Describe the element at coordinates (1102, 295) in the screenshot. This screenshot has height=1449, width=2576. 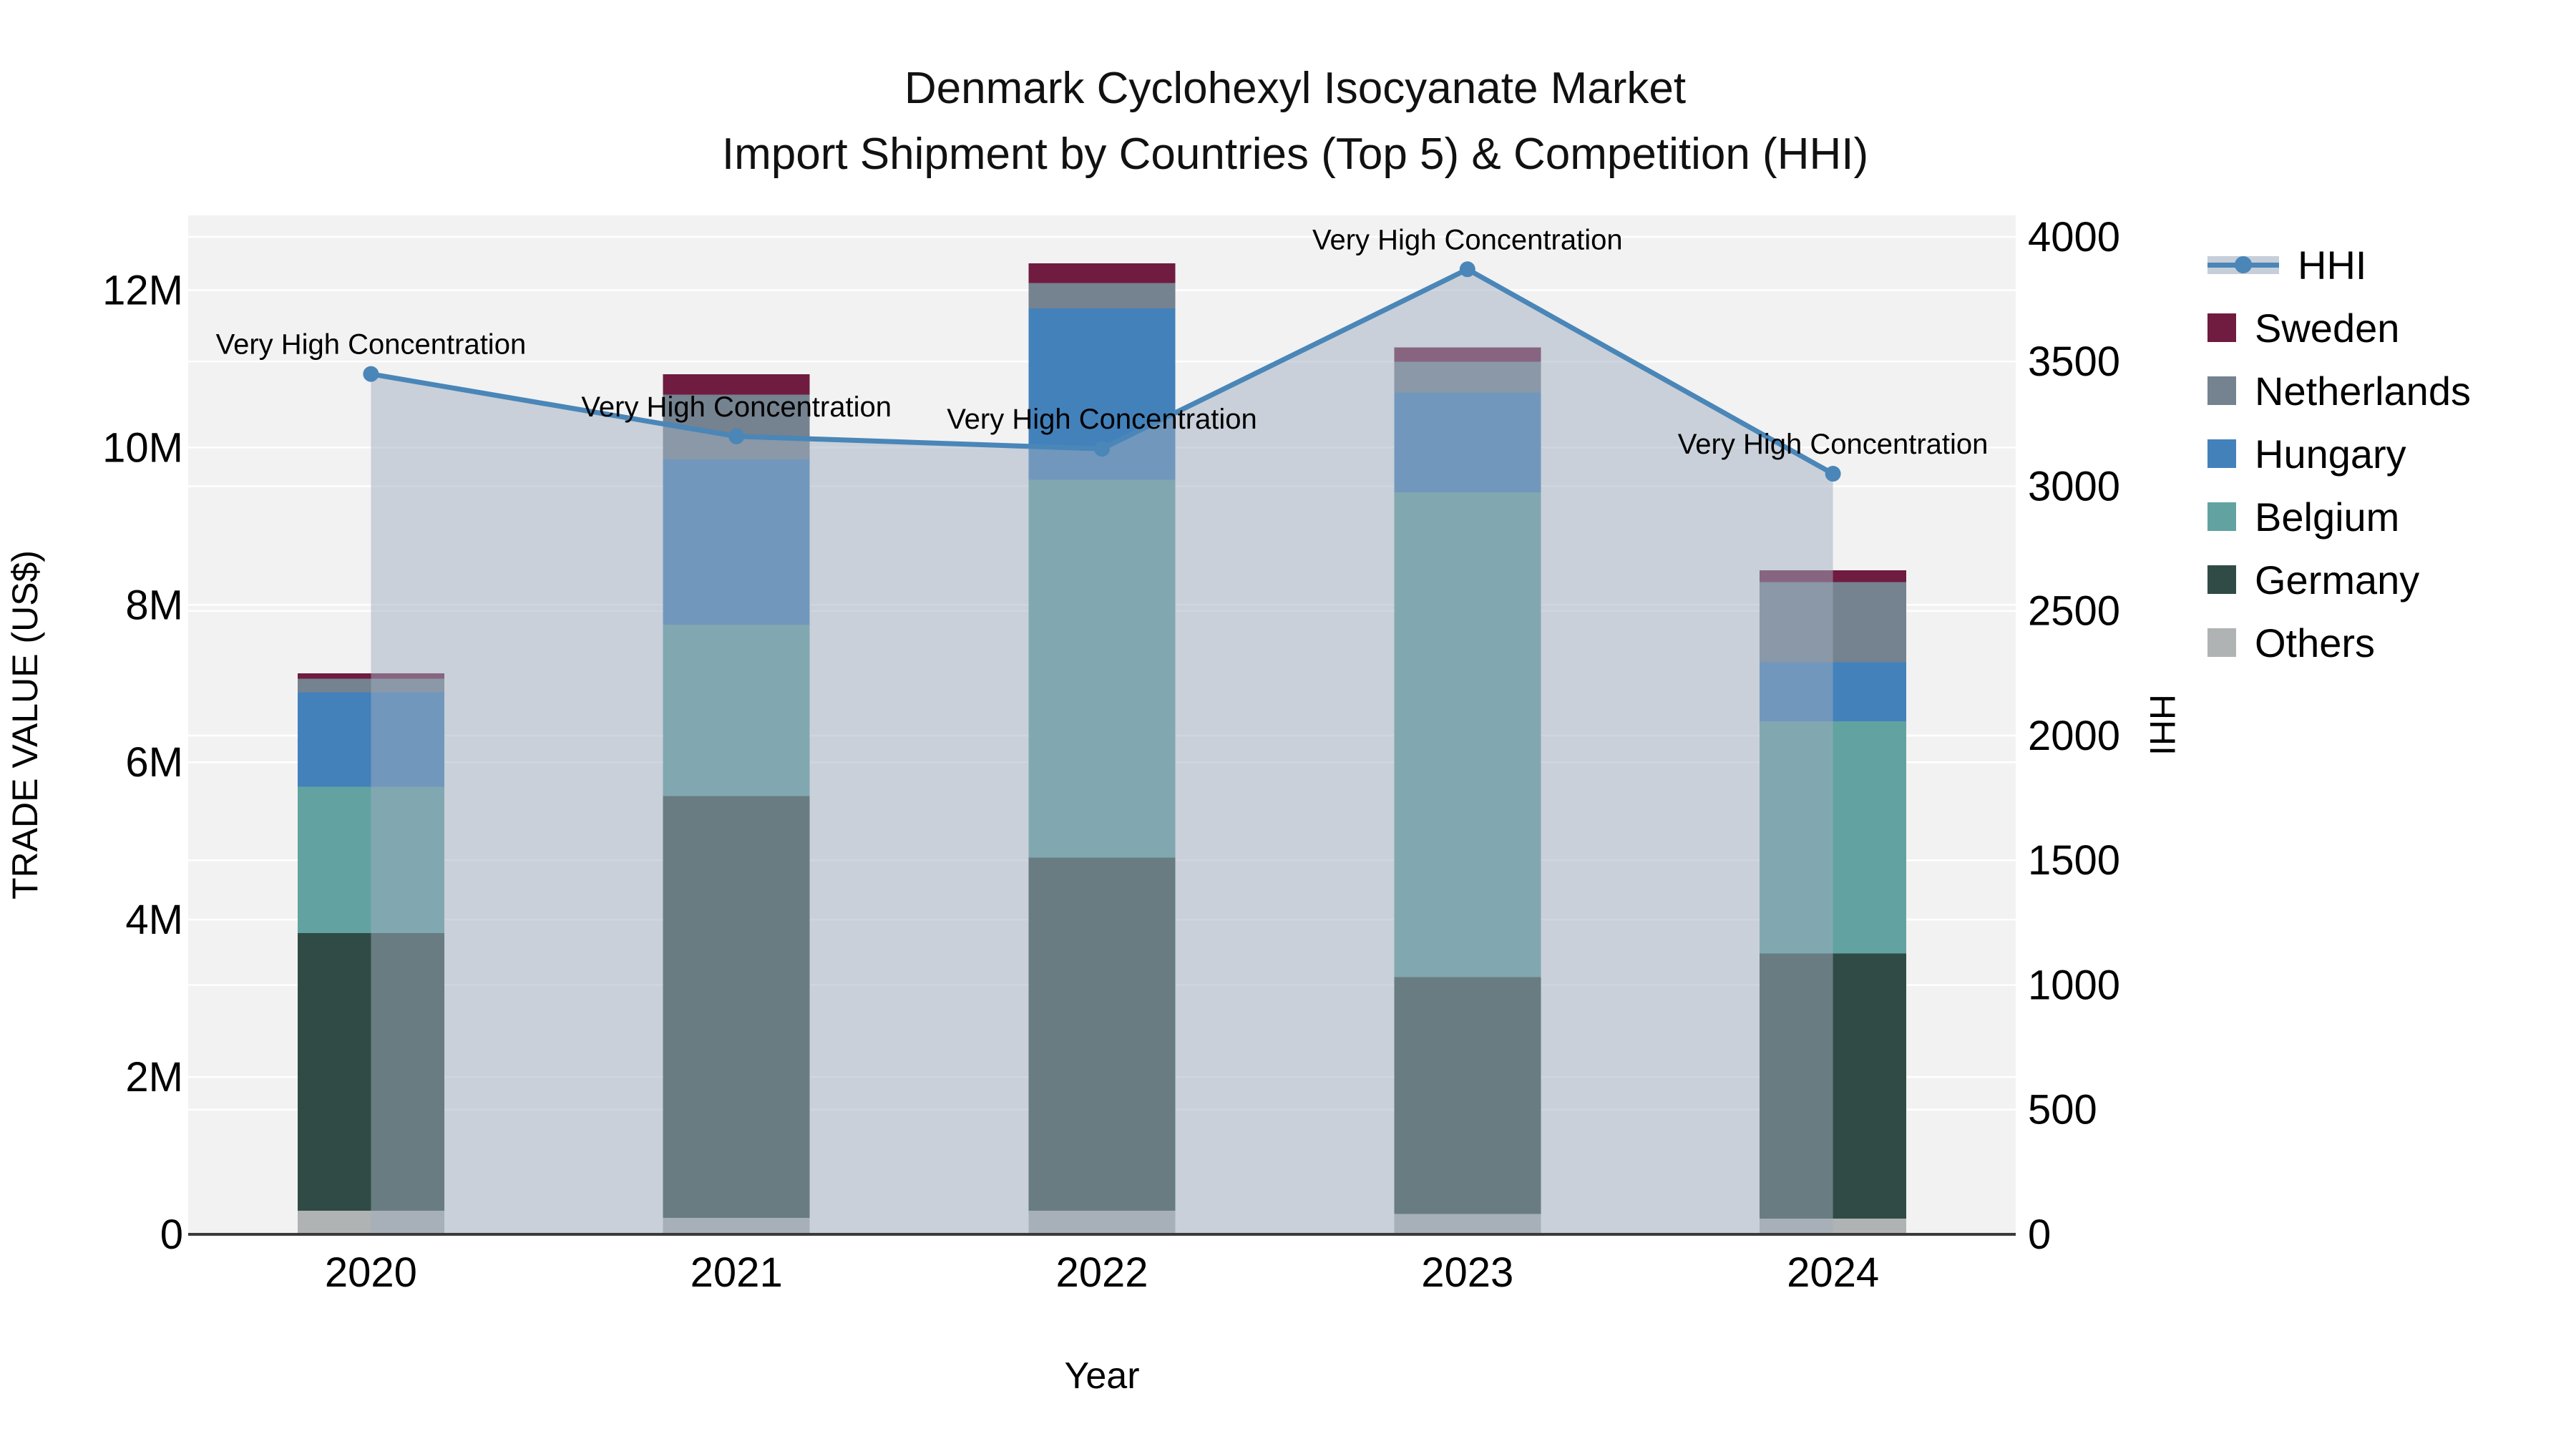
I see `bar-segment-netherlands-2022` at that location.